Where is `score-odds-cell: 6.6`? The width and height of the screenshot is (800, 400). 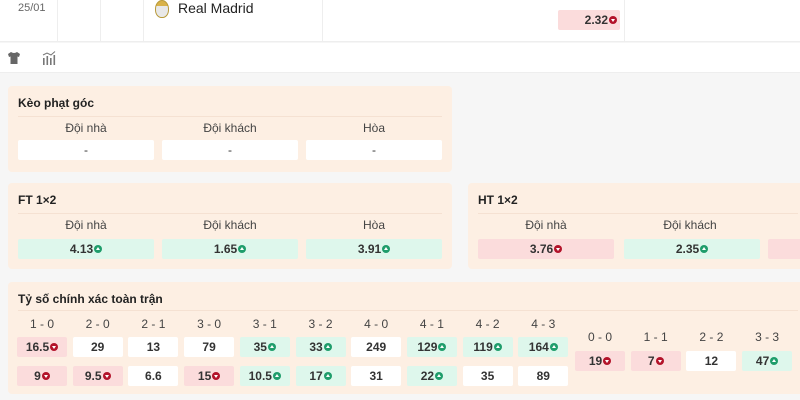 score-odds-cell: 6.6 is located at coordinates (153, 376).